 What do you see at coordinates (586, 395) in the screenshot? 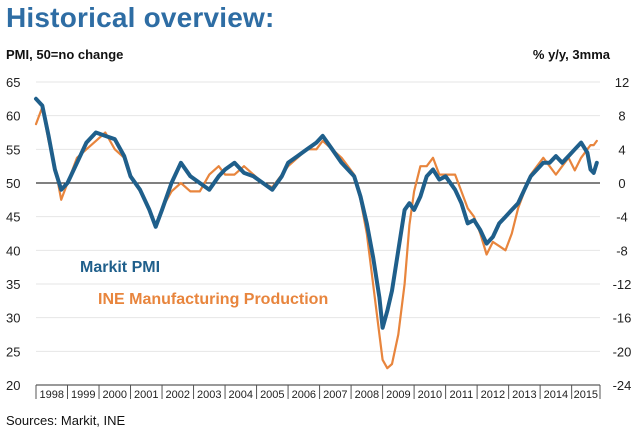
I see `x-tick-label: 2015` at bounding box center [586, 395].